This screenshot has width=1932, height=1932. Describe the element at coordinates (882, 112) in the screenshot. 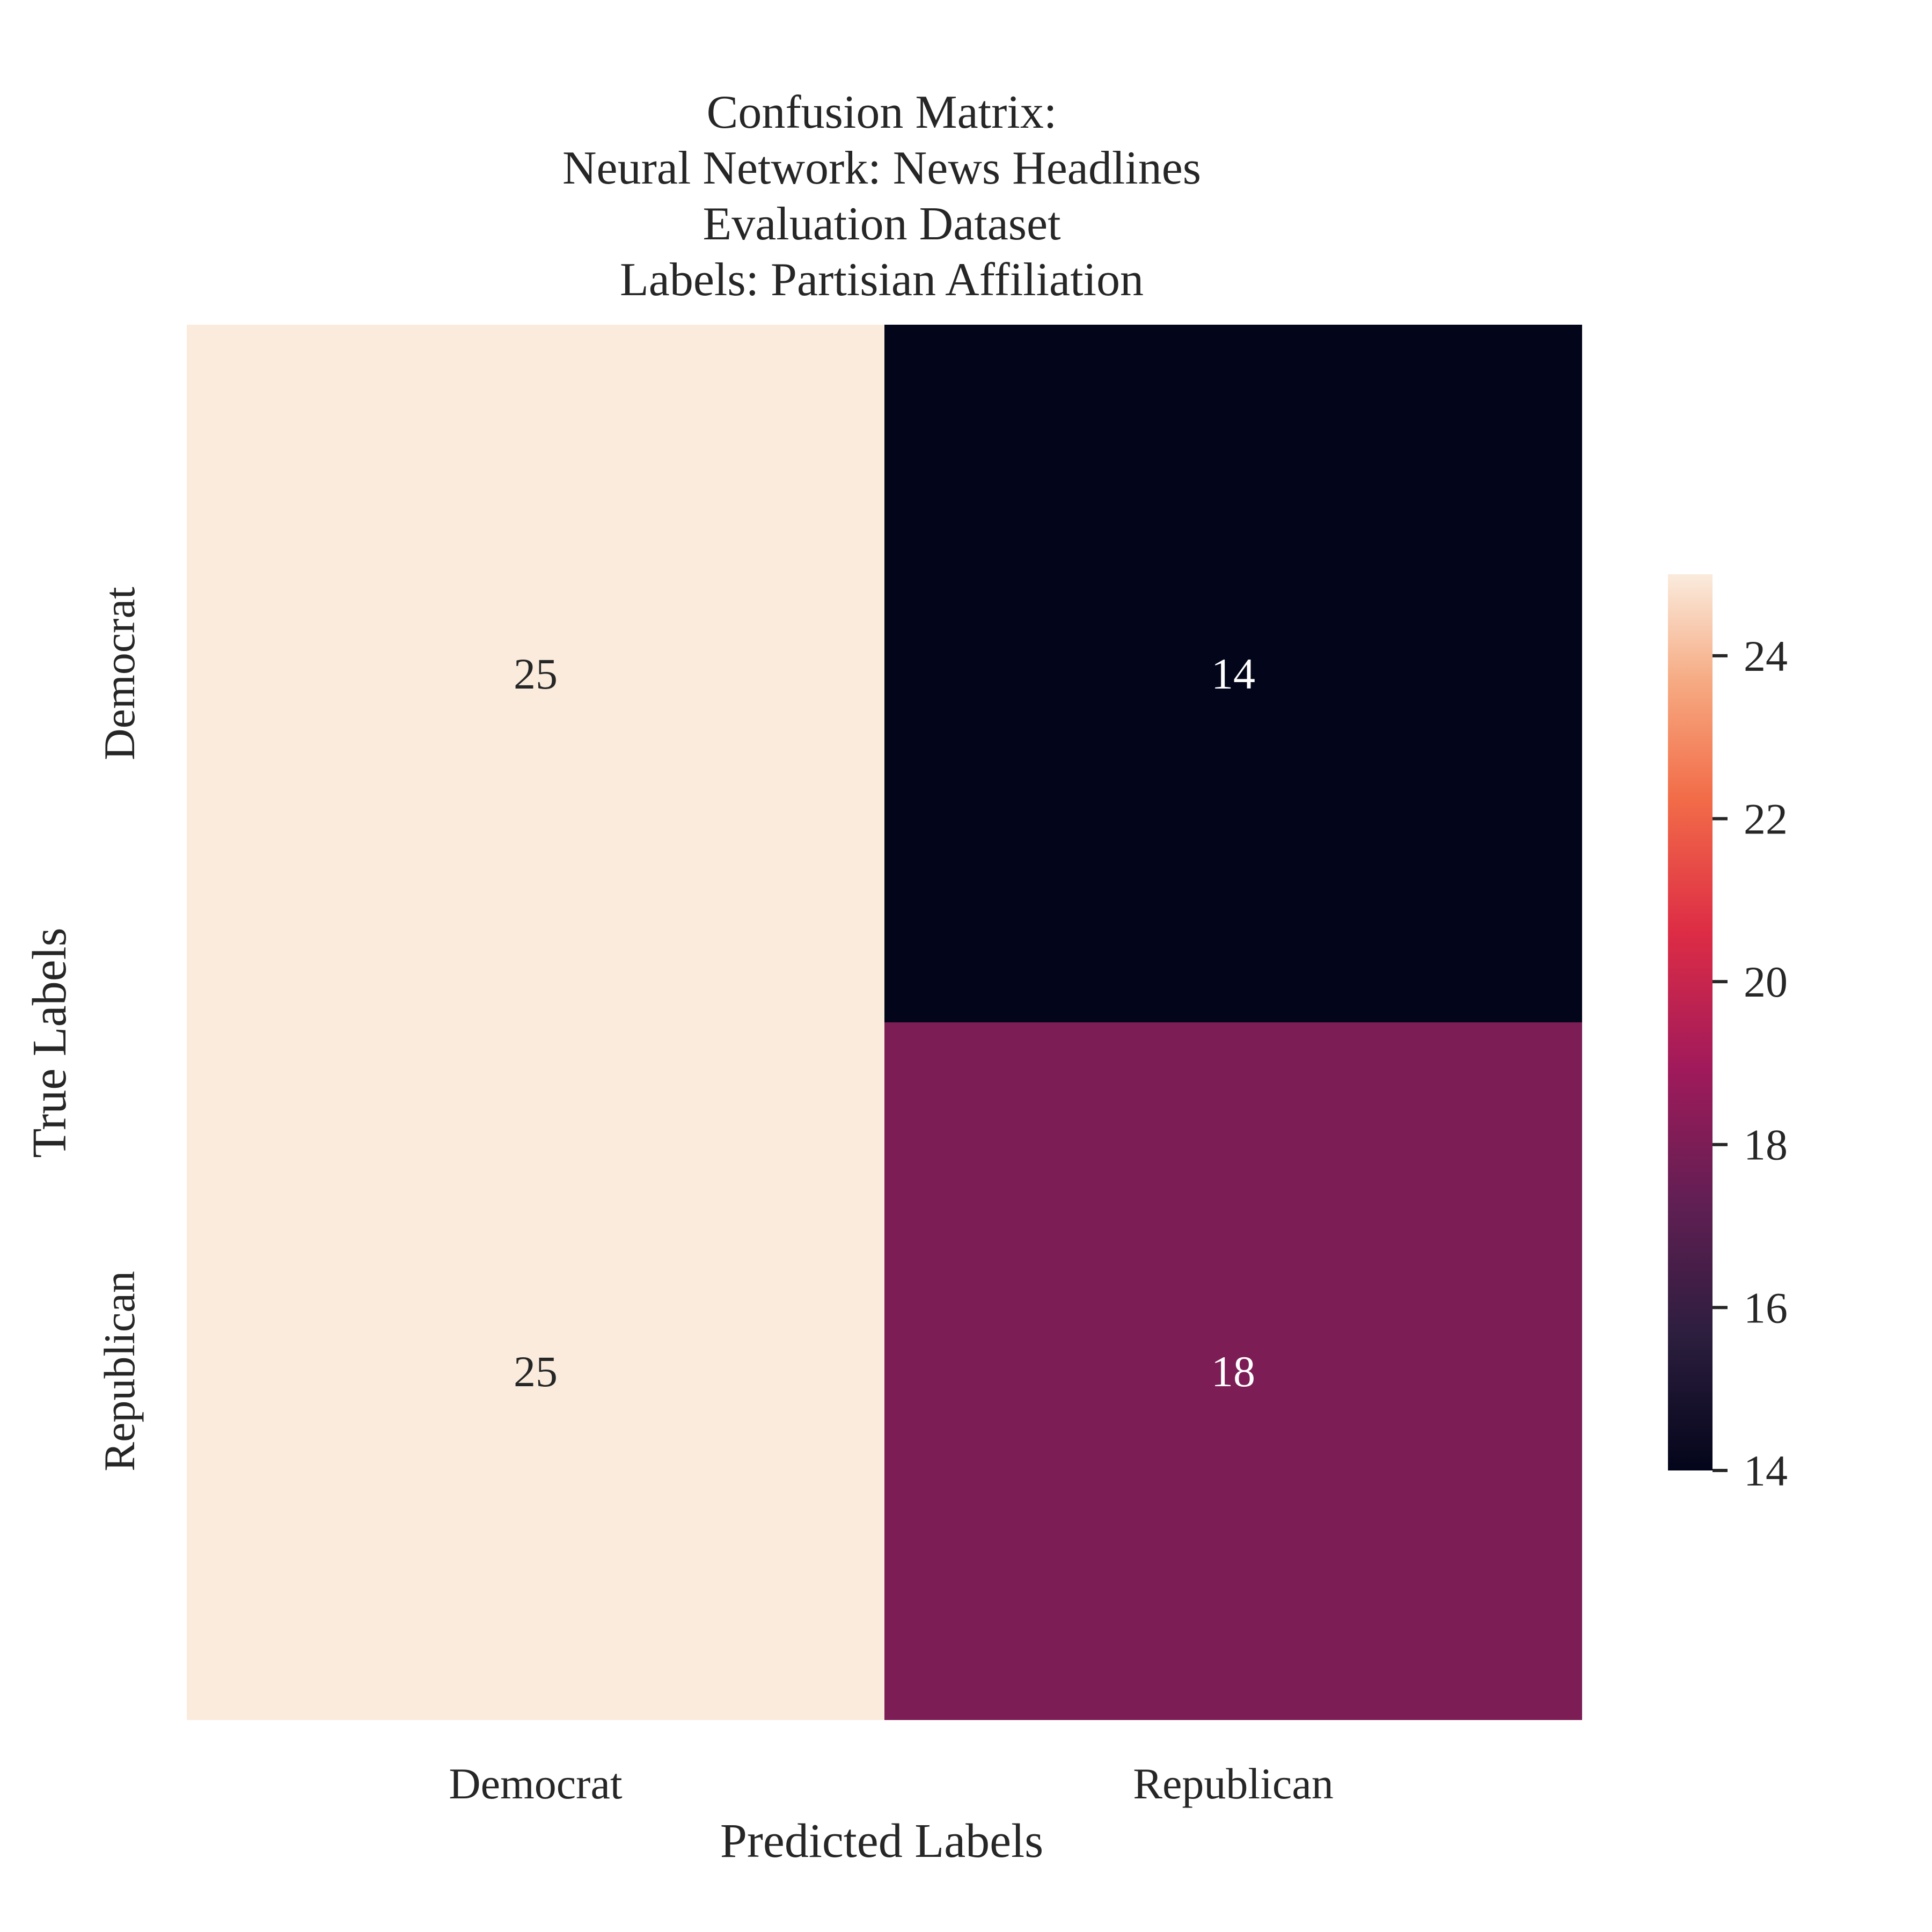

I see `title-line-1: Confusion Matrix:` at that location.